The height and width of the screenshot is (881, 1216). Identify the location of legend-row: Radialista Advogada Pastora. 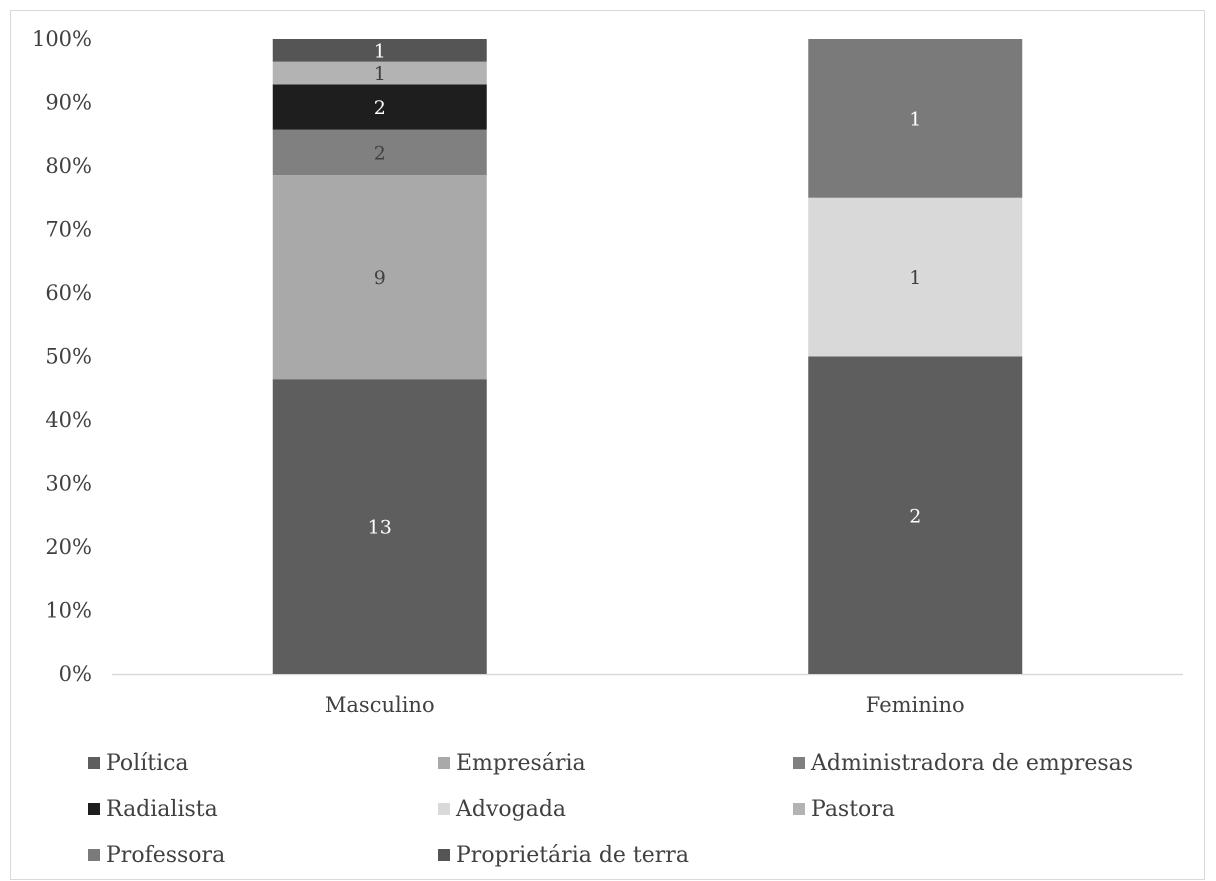
(643, 809).